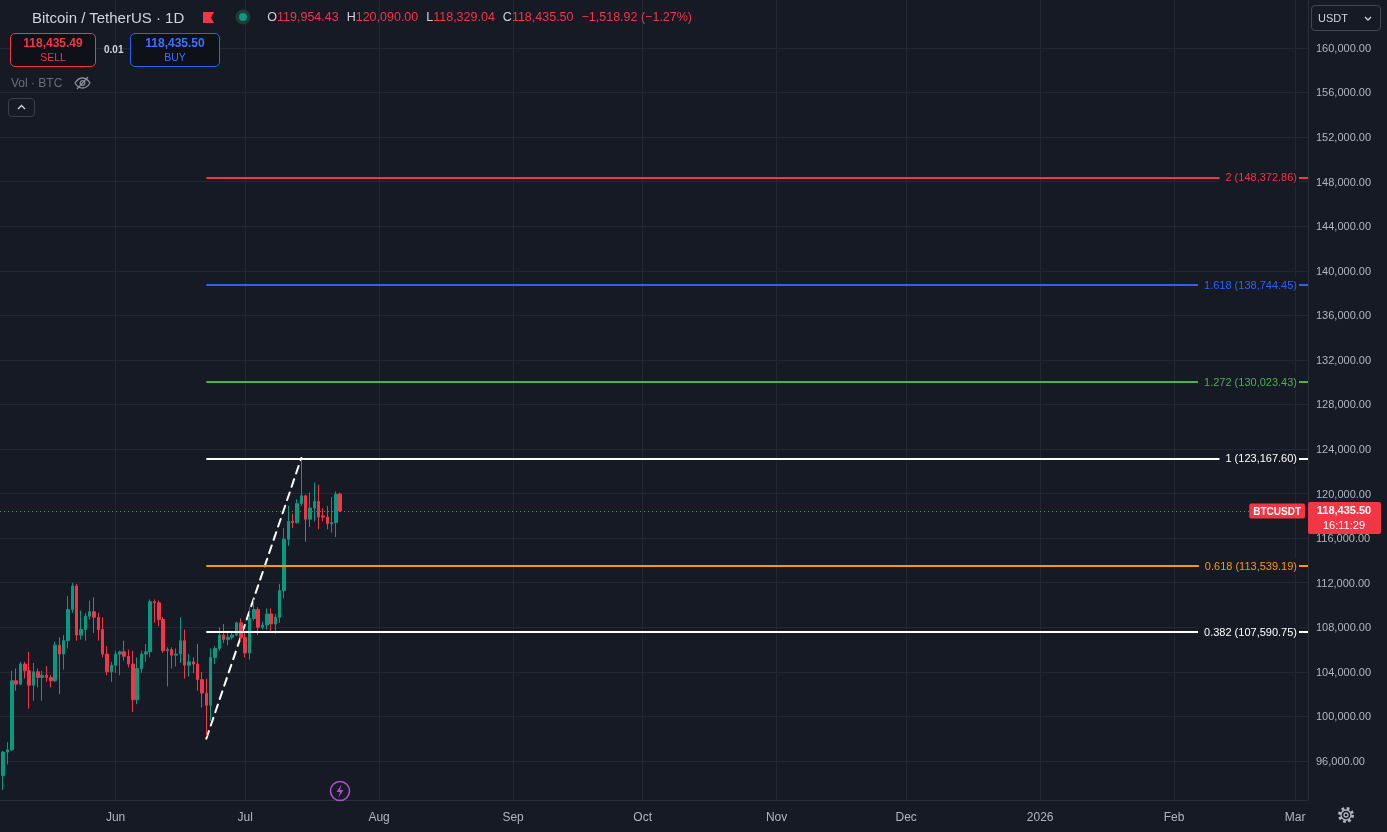 This screenshot has height=832, width=1387. What do you see at coordinates (175, 43) in the screenshot?
I see `annotation: 118,435.50` at bounding box center [175, 43].